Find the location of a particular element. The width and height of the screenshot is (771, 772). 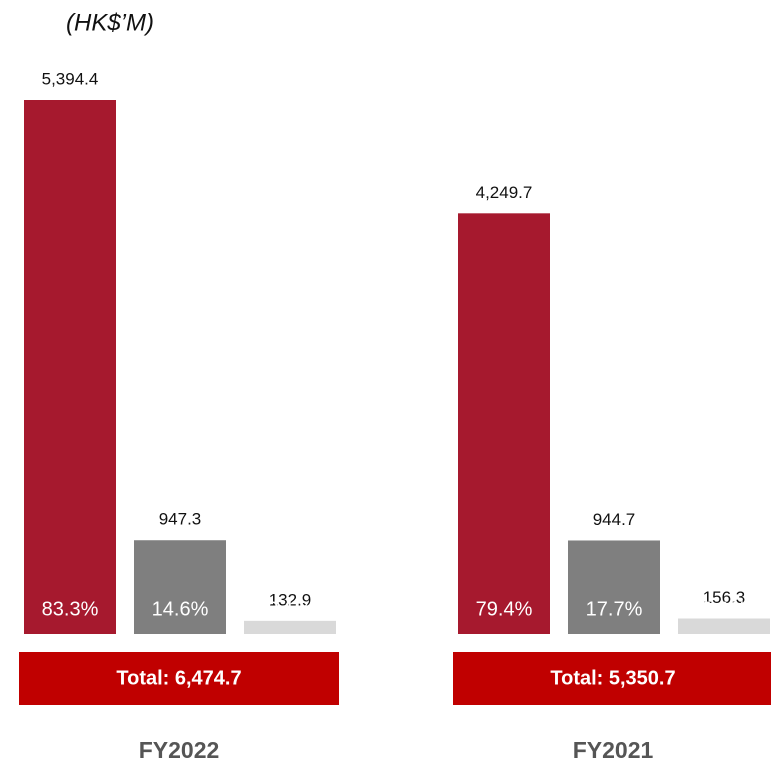

value-label: 947.3 is located at coordinates (180, 519).